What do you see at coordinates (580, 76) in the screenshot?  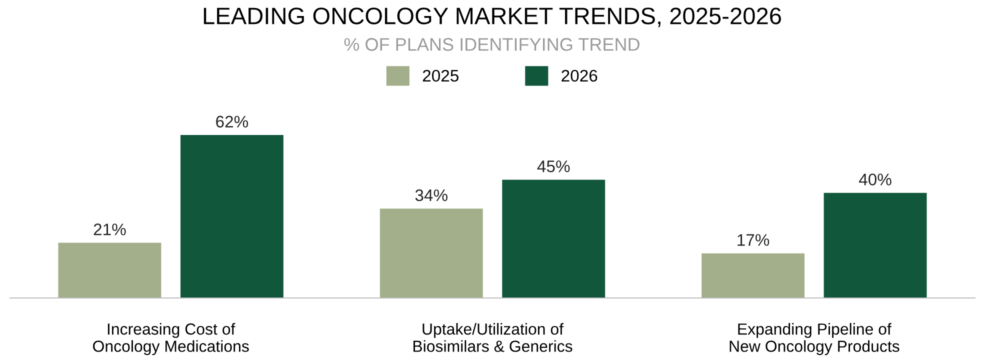 I see `legend-label: 2026` at bounding box center [580, 76].